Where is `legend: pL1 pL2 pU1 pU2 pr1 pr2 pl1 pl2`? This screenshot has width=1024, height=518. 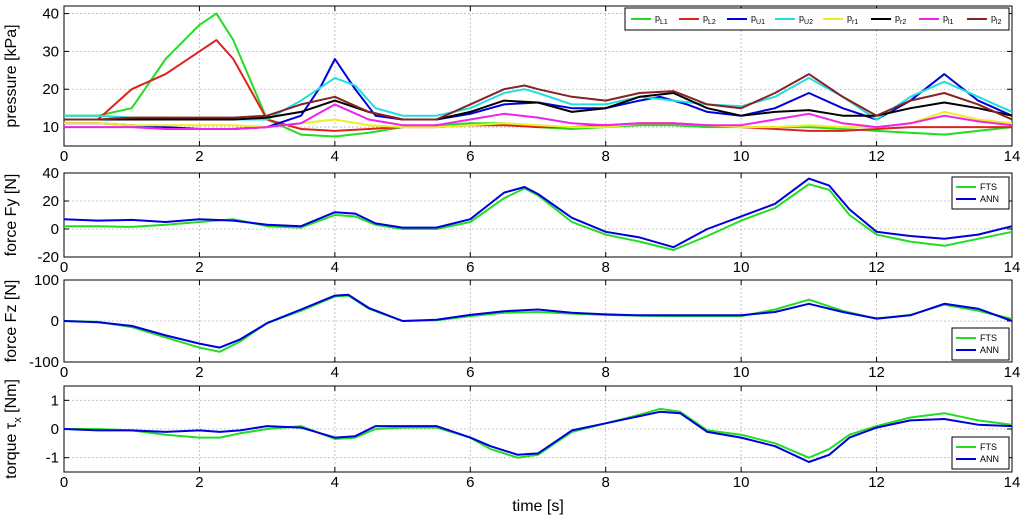
legend: pL1 pL2 pU1 pU2 pr1 pr2 pl1 pl2 is located at coordinates (817, 19).